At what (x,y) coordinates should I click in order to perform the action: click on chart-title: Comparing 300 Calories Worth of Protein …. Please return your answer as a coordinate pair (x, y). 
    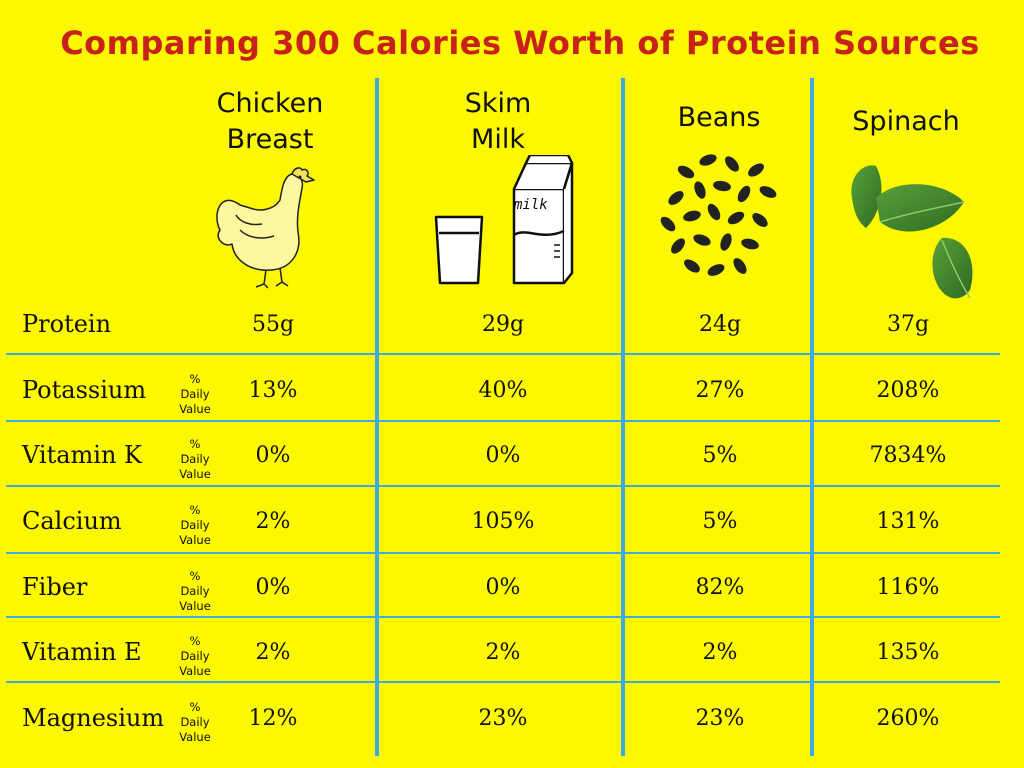
    Looking at the image, I should click on (520, 43).